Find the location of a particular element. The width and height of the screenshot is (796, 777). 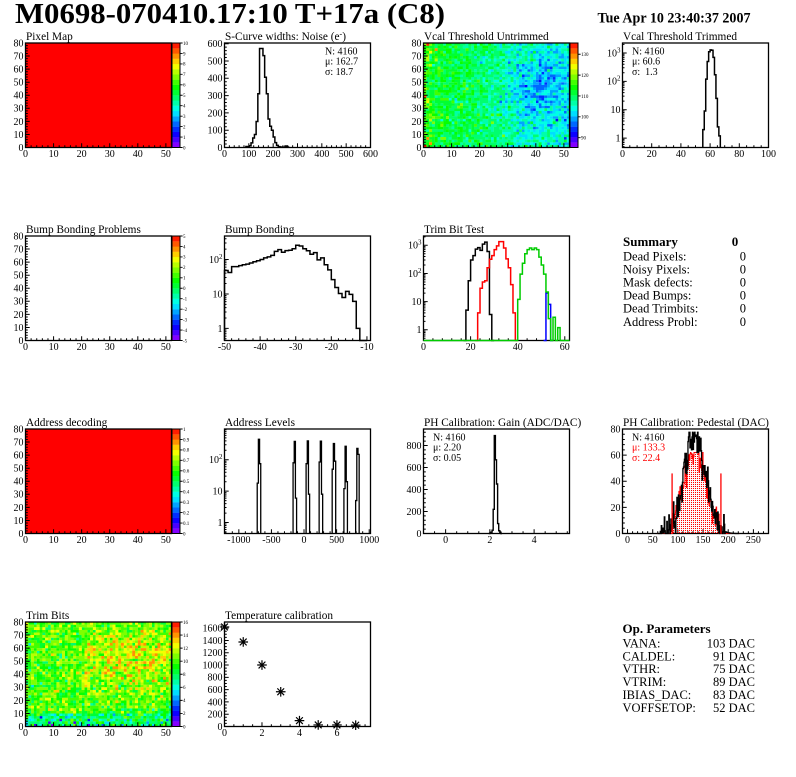

svg-text: Bump Bonding is located at coordinates (260, 230).